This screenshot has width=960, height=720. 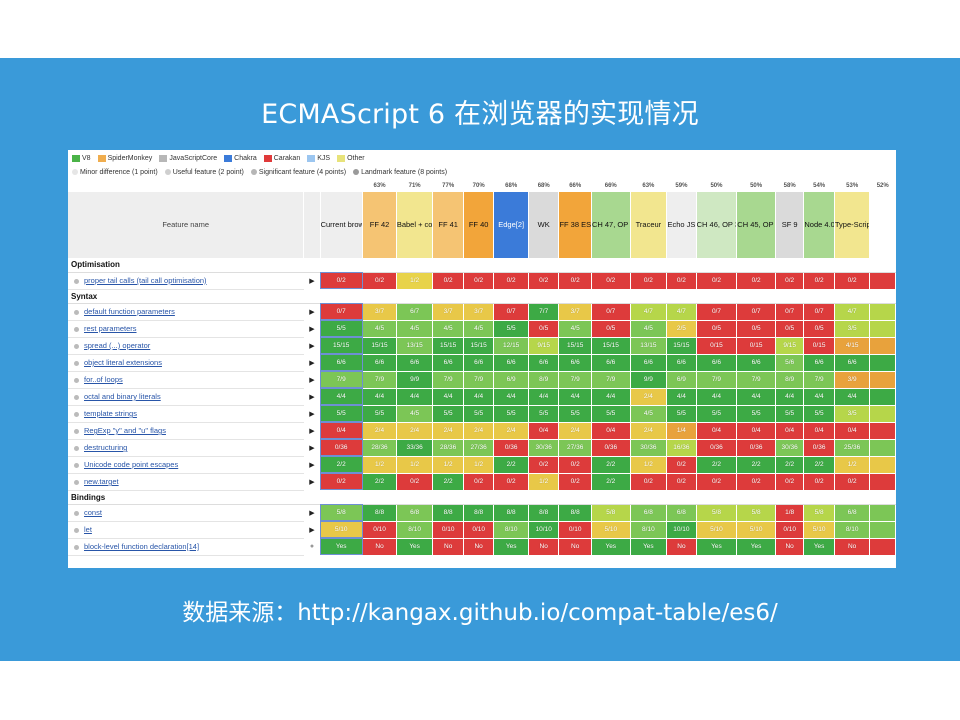 I want to click on column-percent: 50%, so click(x=756, y=186).